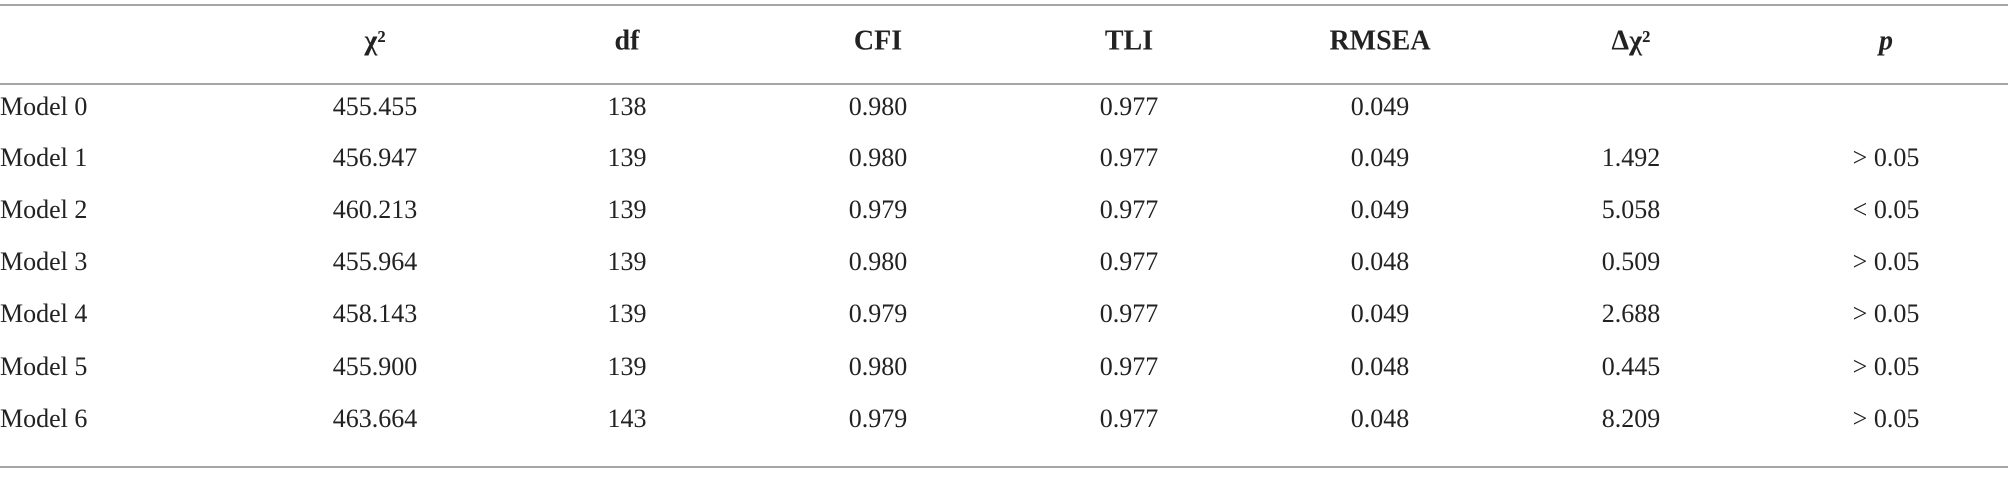  Describe the element at coordinates (43, 313) in the screenshot. I see `row-label: Model 4` at that location.